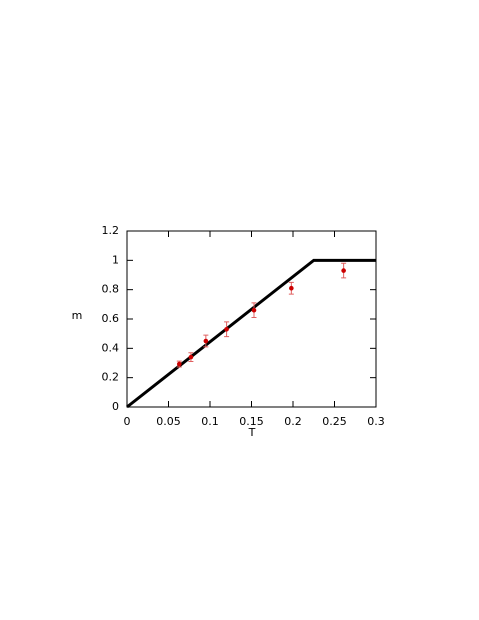  Describe the element at coordinates (251, 421) in the screenshot. I see `x-tick-label: 0.15` at that location.